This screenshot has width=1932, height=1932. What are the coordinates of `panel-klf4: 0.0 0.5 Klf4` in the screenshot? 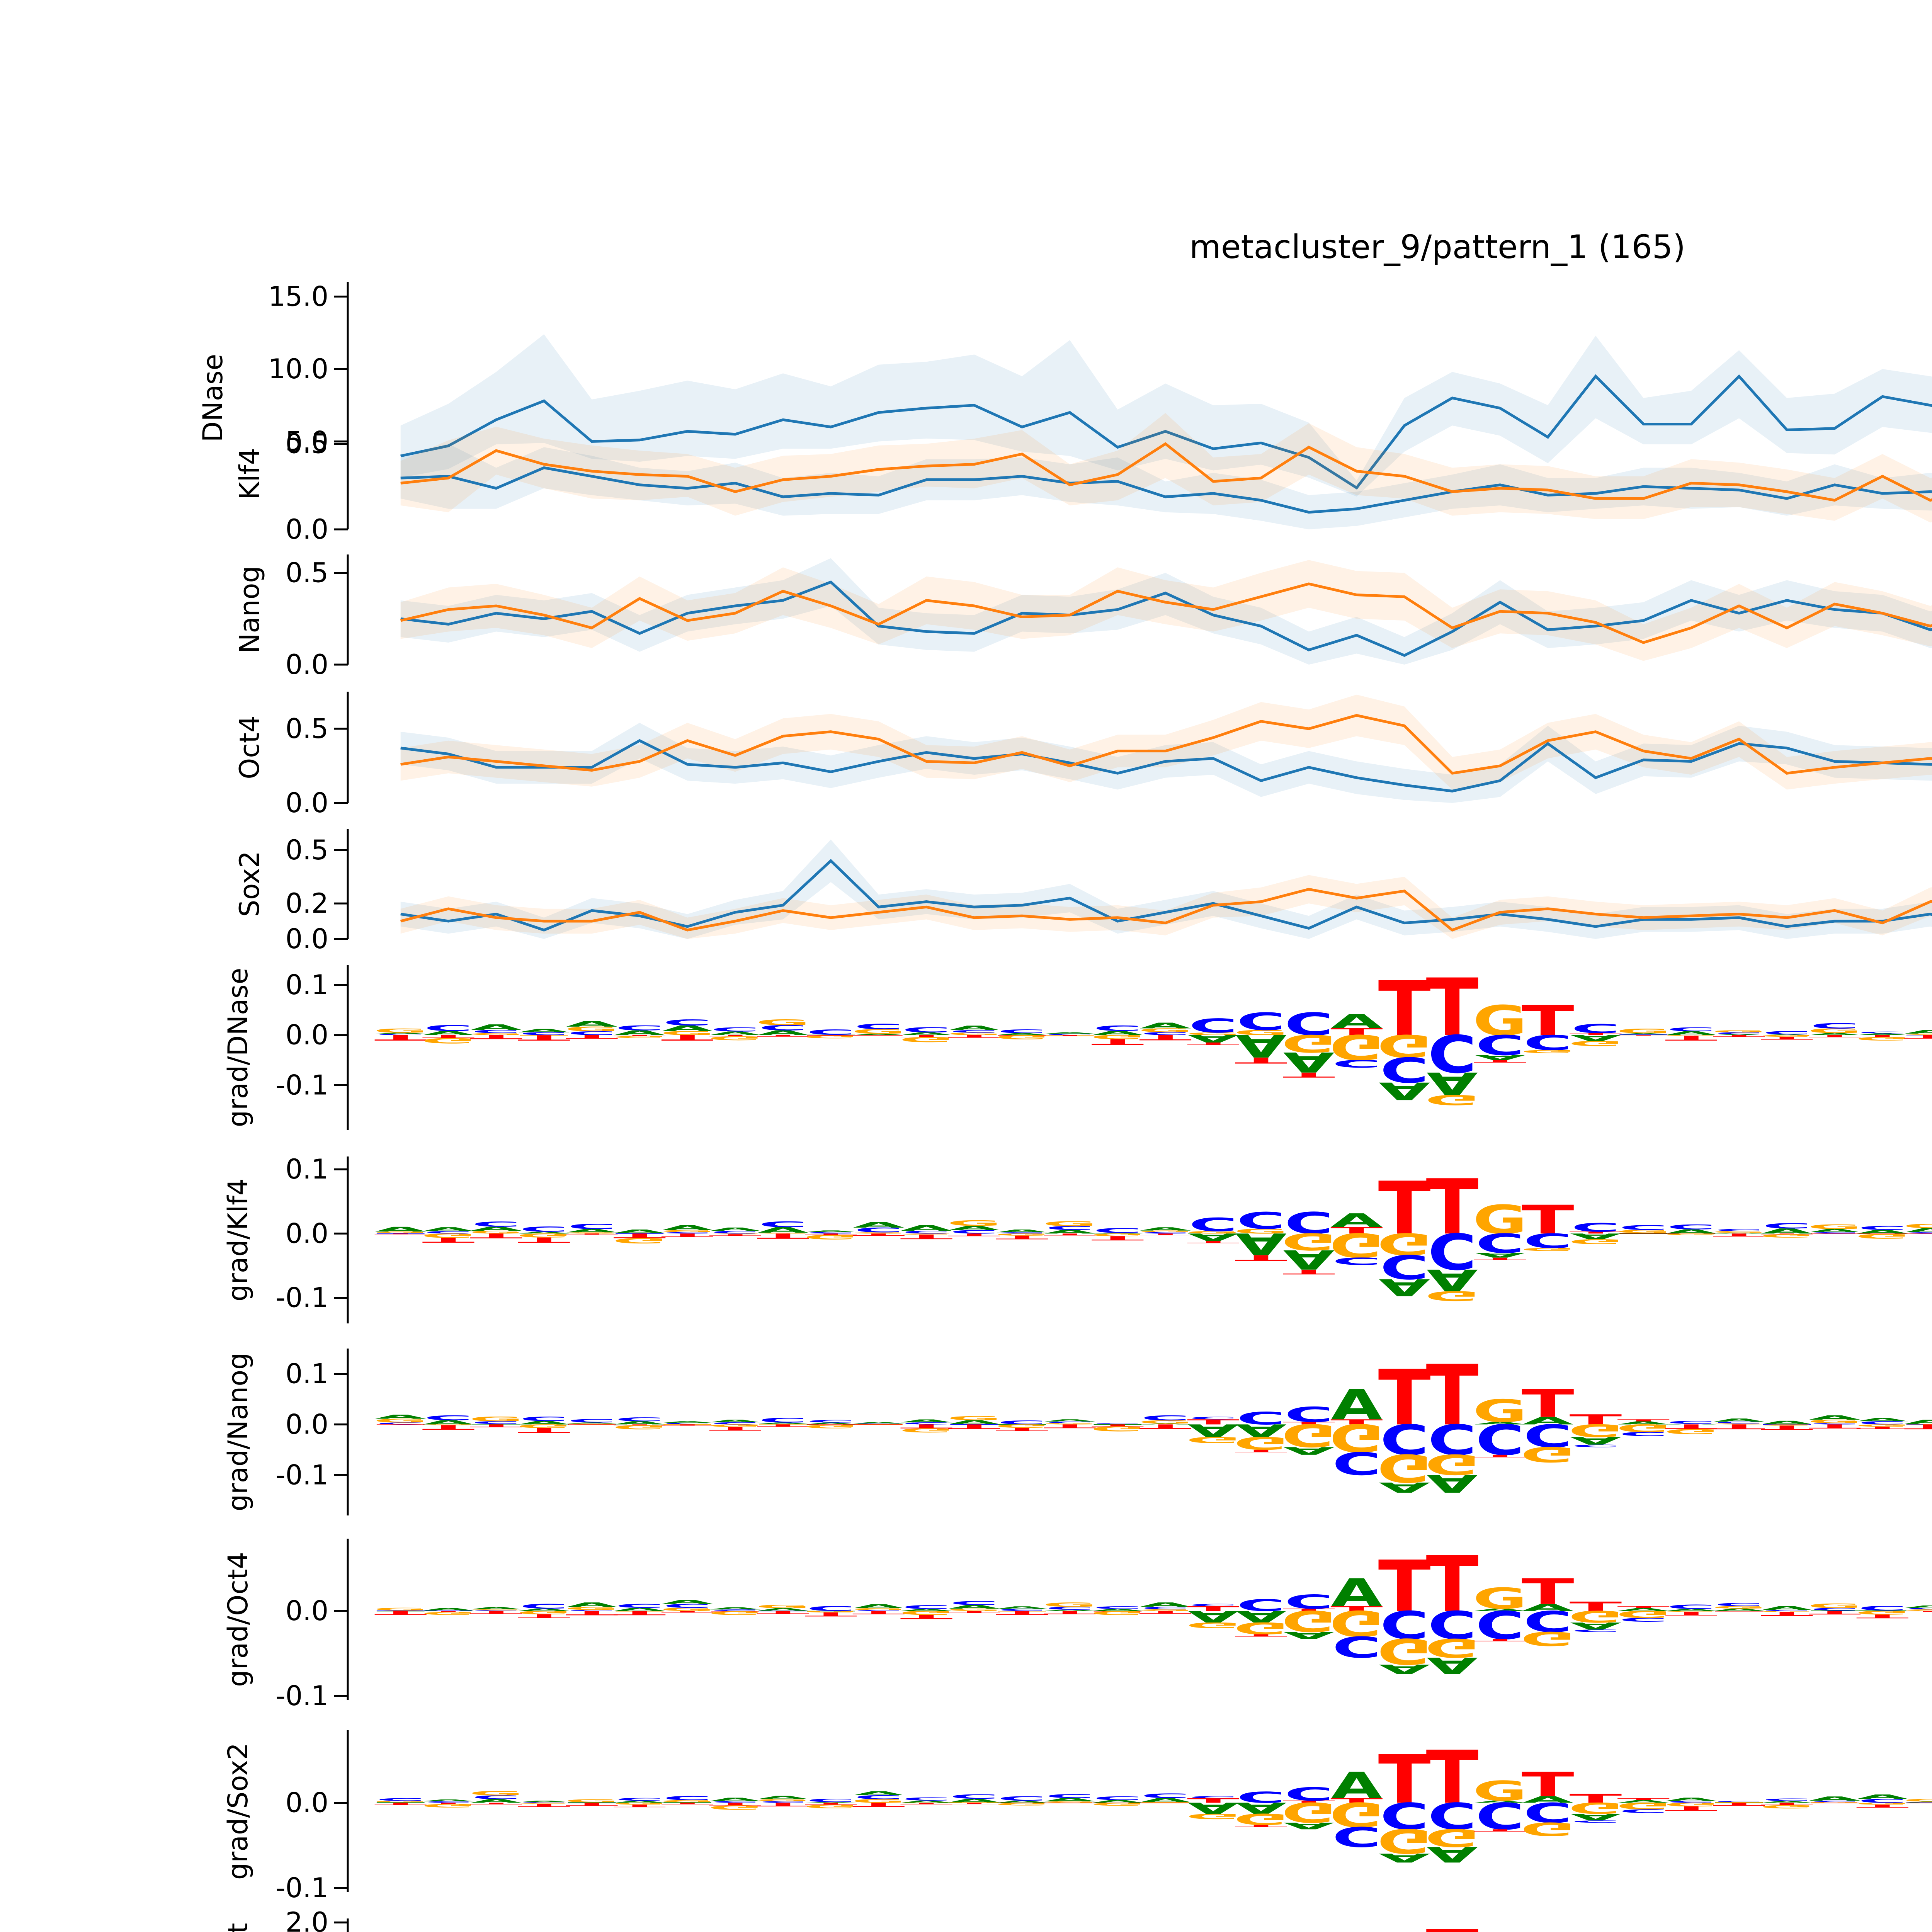 It's located at (1083, 479).